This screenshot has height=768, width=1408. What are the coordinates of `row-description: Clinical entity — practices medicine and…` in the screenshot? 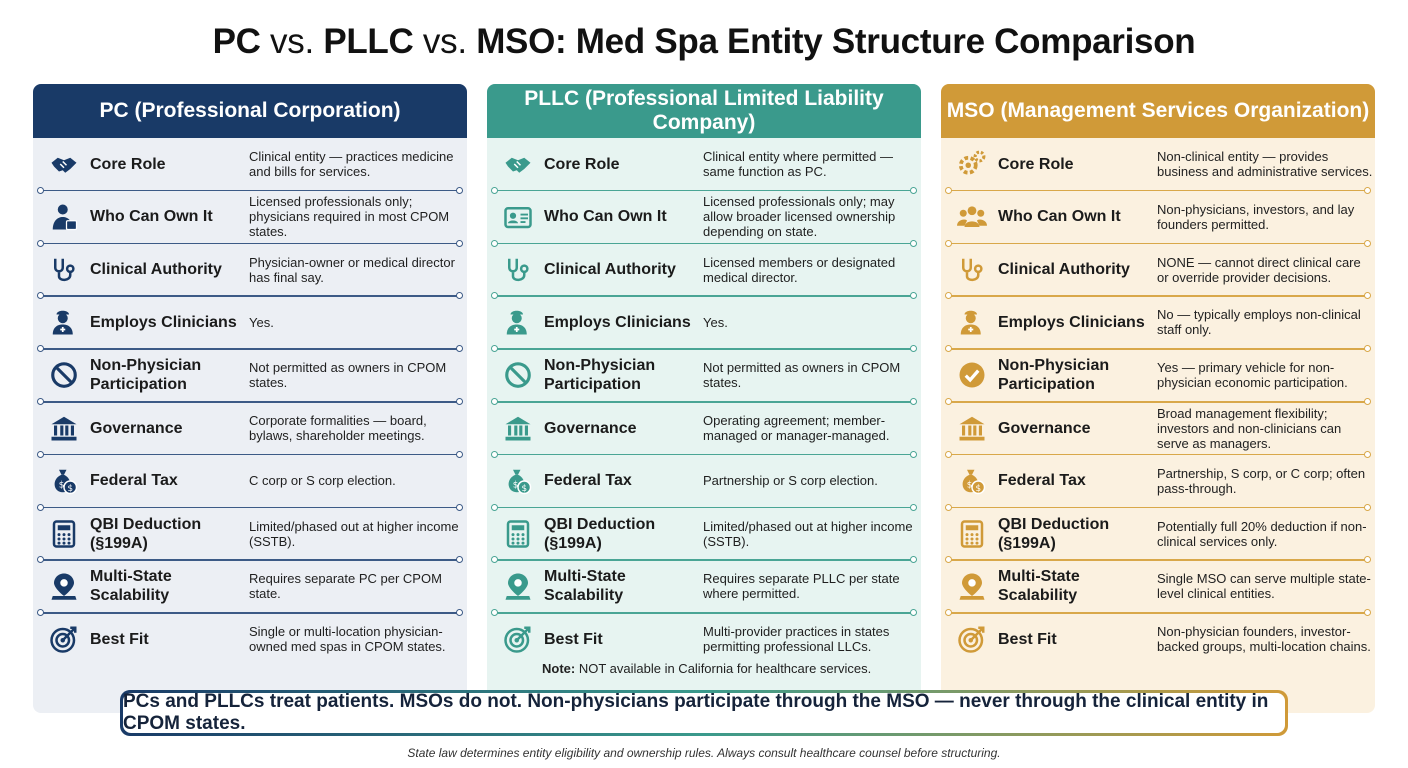 It's located at (351, 164).